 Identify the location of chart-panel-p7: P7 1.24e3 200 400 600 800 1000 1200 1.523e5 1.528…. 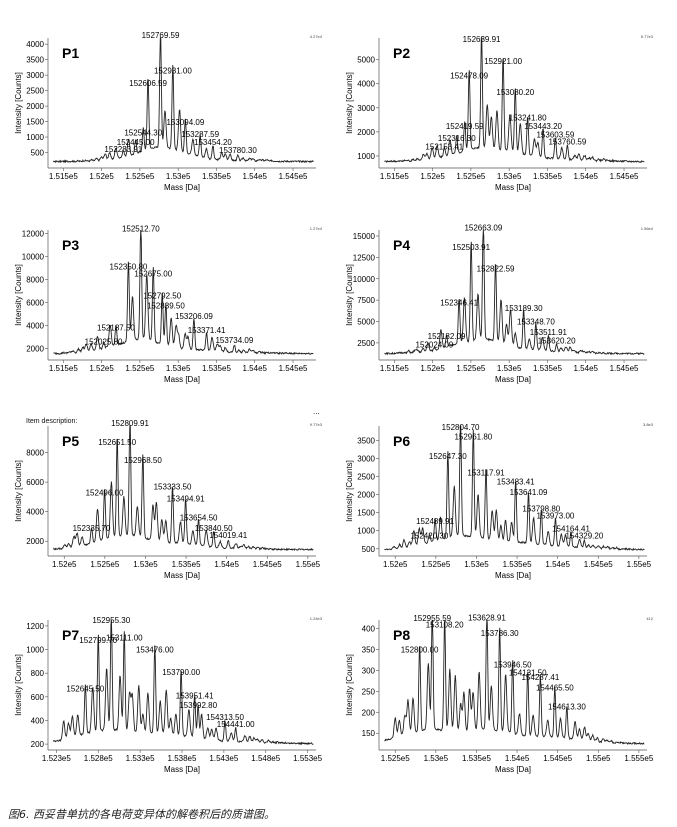
(169, 696).